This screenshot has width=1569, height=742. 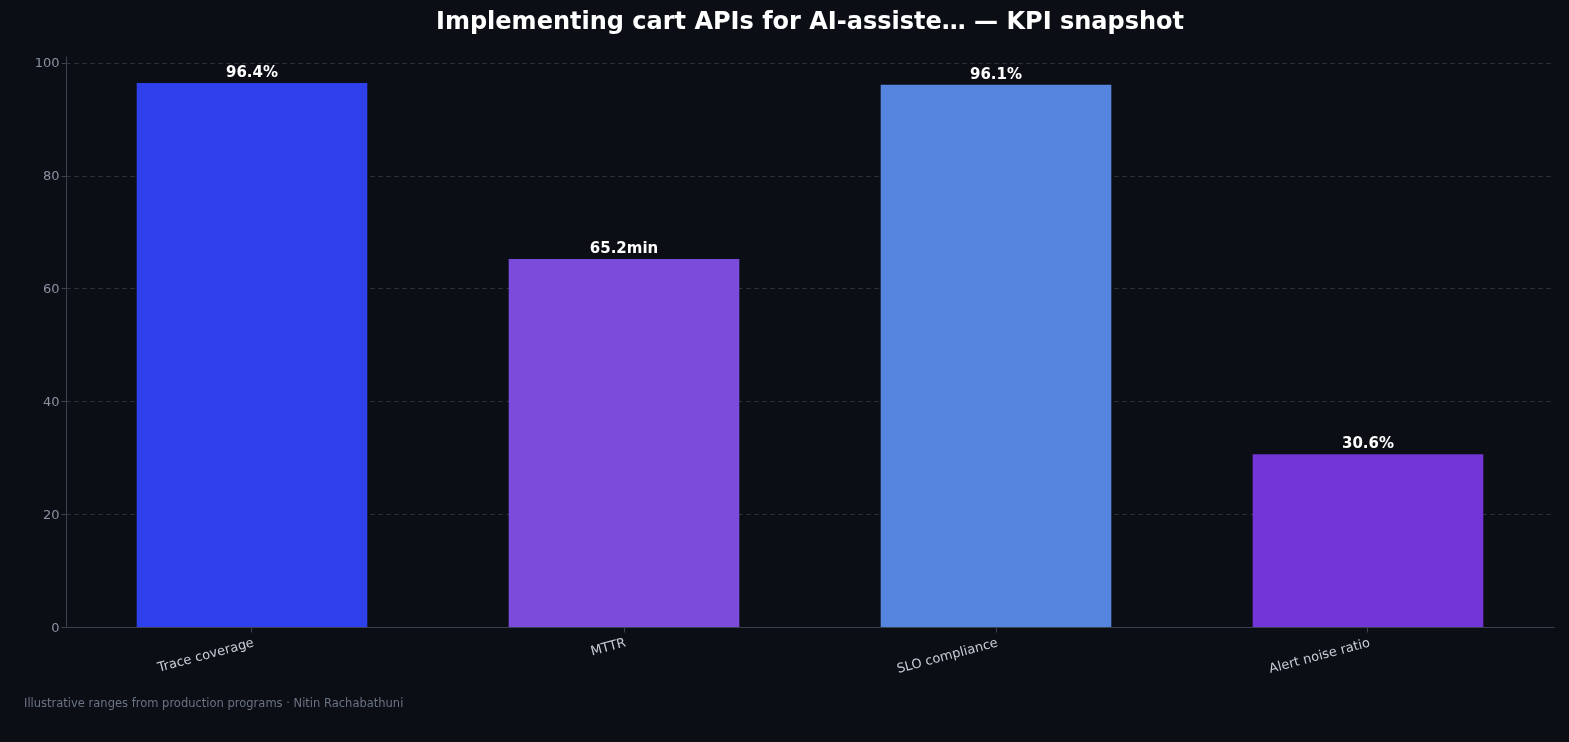 I want to click on x-tick-label: MTTR, so click(x=608, y=646).